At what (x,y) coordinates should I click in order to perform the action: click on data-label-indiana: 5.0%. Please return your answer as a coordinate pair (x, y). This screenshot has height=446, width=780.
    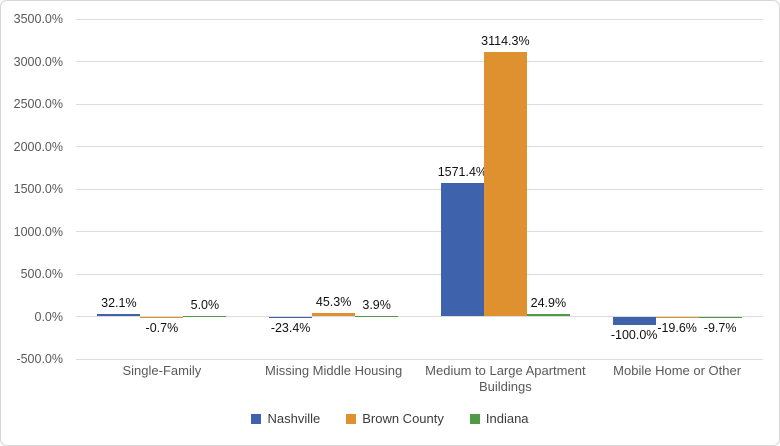
    Looking at the image, I should click on (205, 304).